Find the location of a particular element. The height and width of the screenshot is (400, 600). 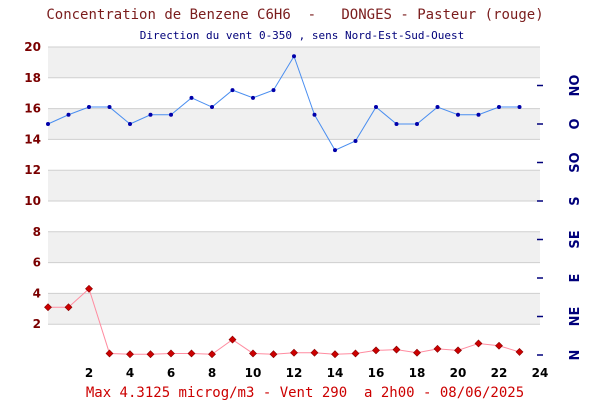

y-tick-label: 14 is located at coordinates (32, 139).